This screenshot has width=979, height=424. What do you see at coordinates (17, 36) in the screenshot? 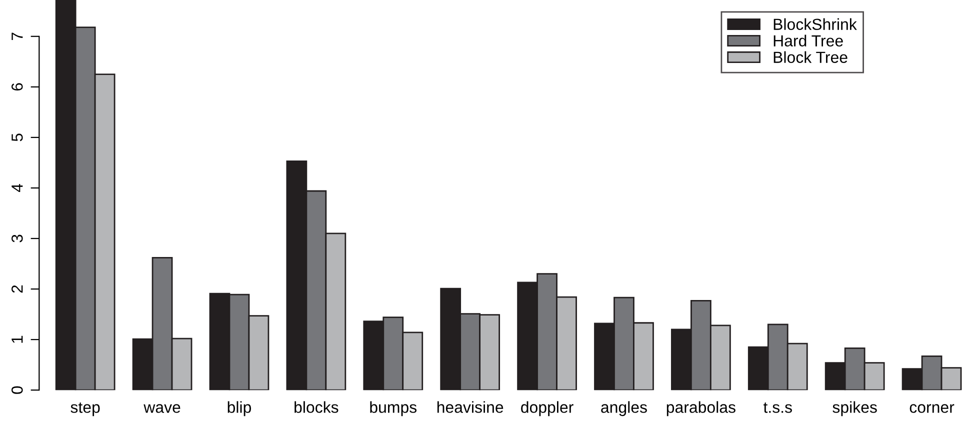
I see `y-tick-label: 7` at bounding box center [17, 36].